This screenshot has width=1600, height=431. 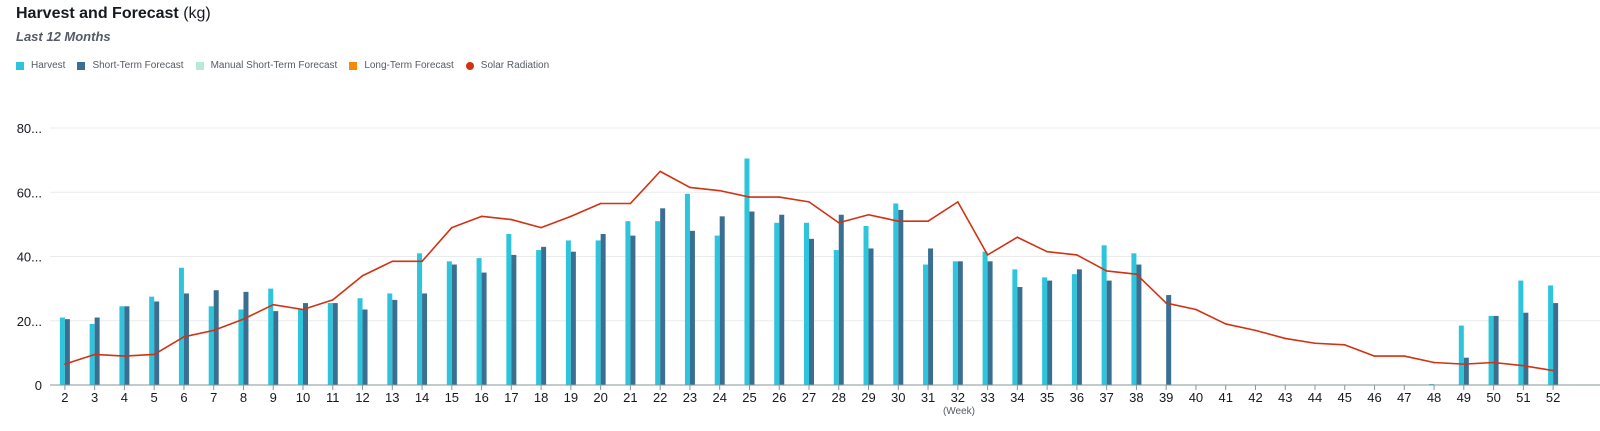 I want to click on x-tick-label-week-52: 52, so click(x=1553, y=397).